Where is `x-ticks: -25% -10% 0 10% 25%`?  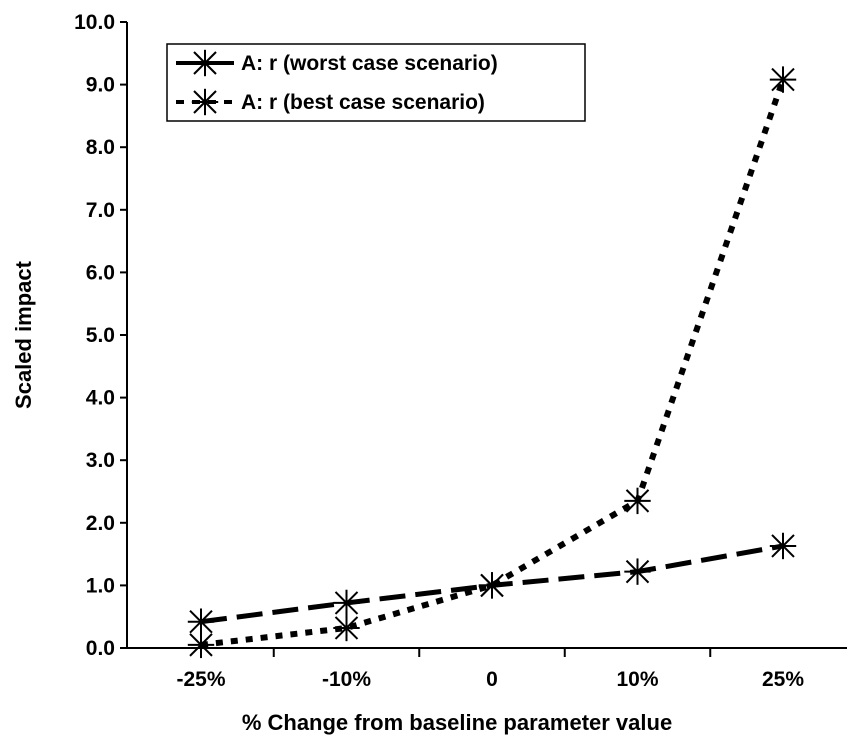 x-ticks: -25% -10% 0 10% 25% is located at coordinates (490, 669).